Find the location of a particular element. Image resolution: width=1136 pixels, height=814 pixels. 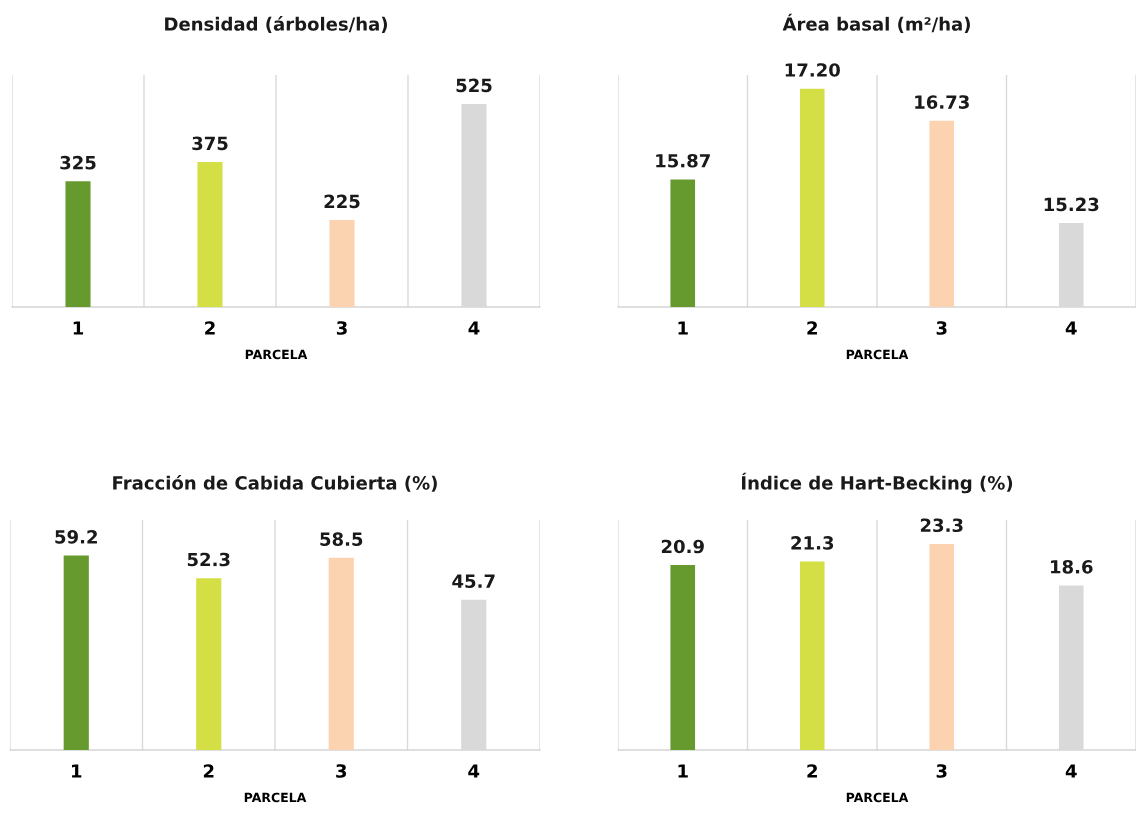

data-label: 52.3 is located at coordinates (208, 559).